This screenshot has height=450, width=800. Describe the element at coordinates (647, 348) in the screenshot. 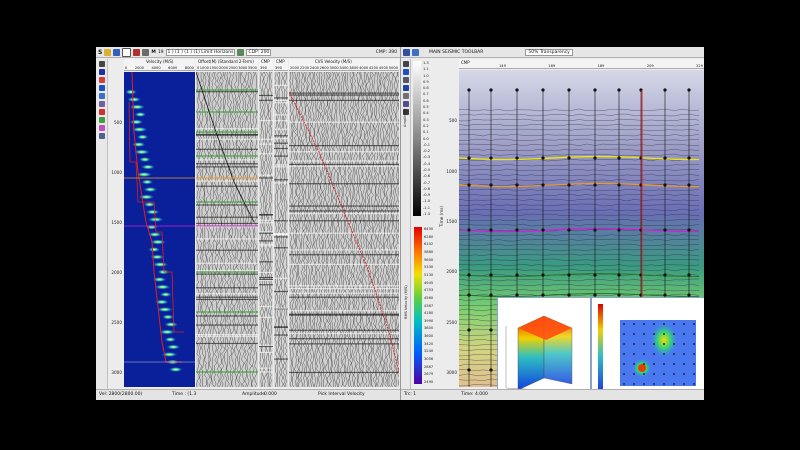

I see `velocity-map-inset` at that location.